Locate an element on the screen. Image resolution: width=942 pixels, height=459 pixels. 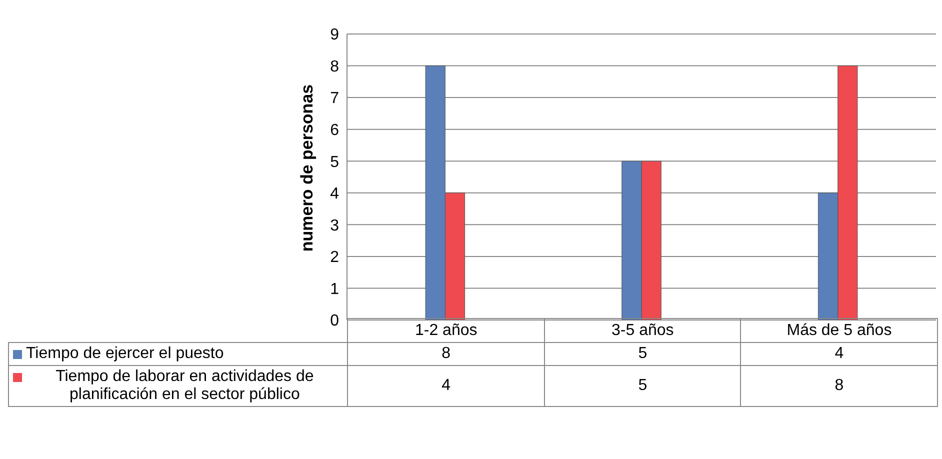
y-axis-title: numero de personas is located at coordinates (308, 168).